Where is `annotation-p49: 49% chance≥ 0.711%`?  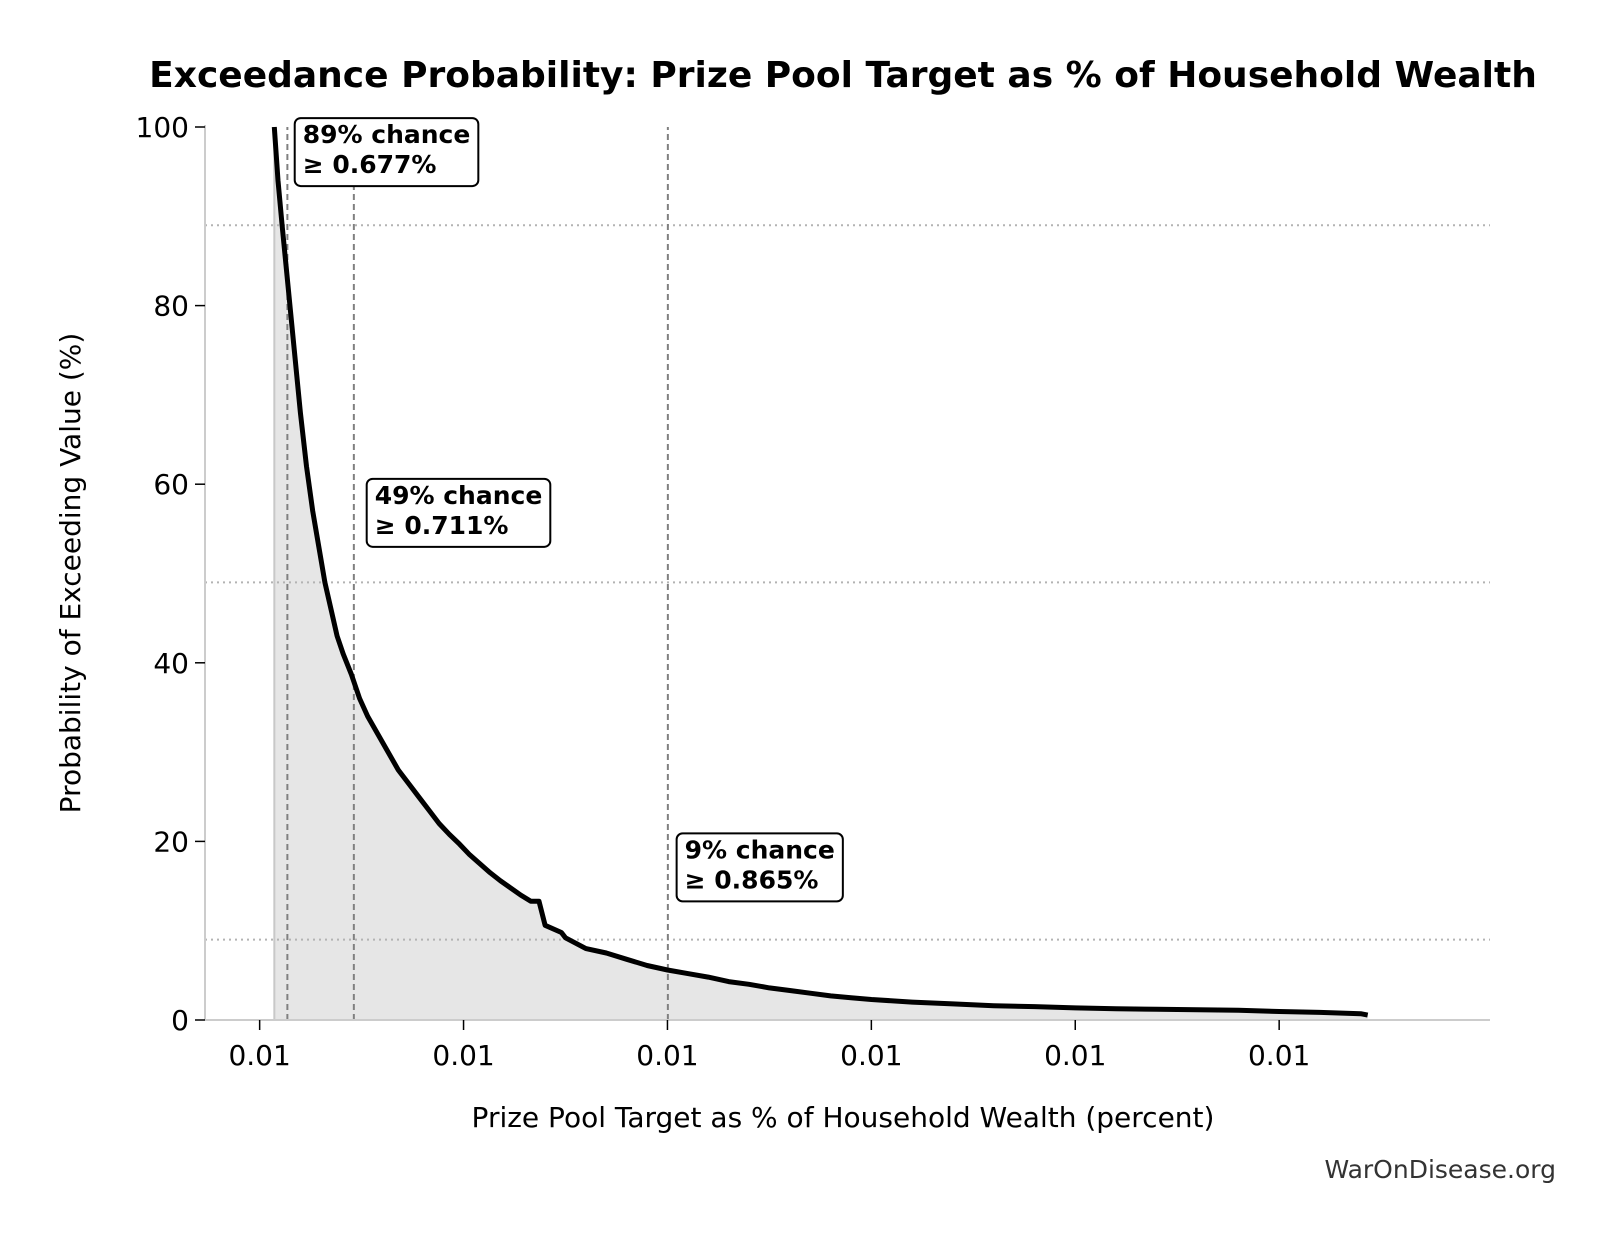
annotation-p49: 49% chance≥ 0.711% is located at coordinates (458, 512).